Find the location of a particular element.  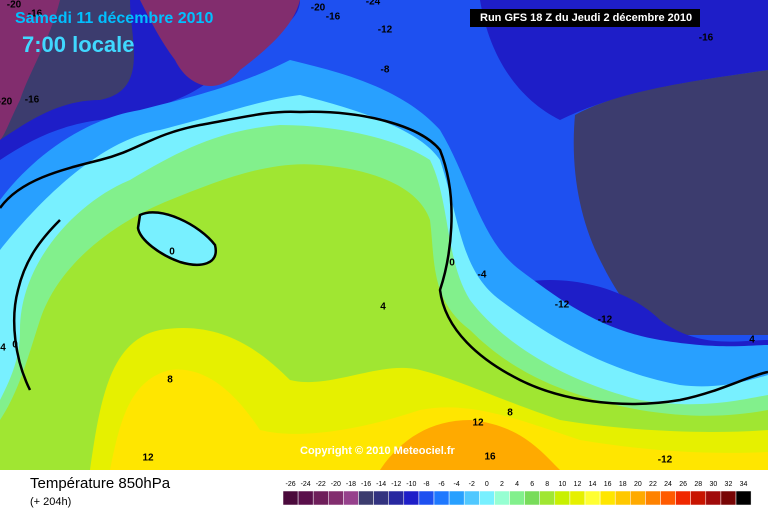

scale-label: 28 is located at coordinates (698, 484).